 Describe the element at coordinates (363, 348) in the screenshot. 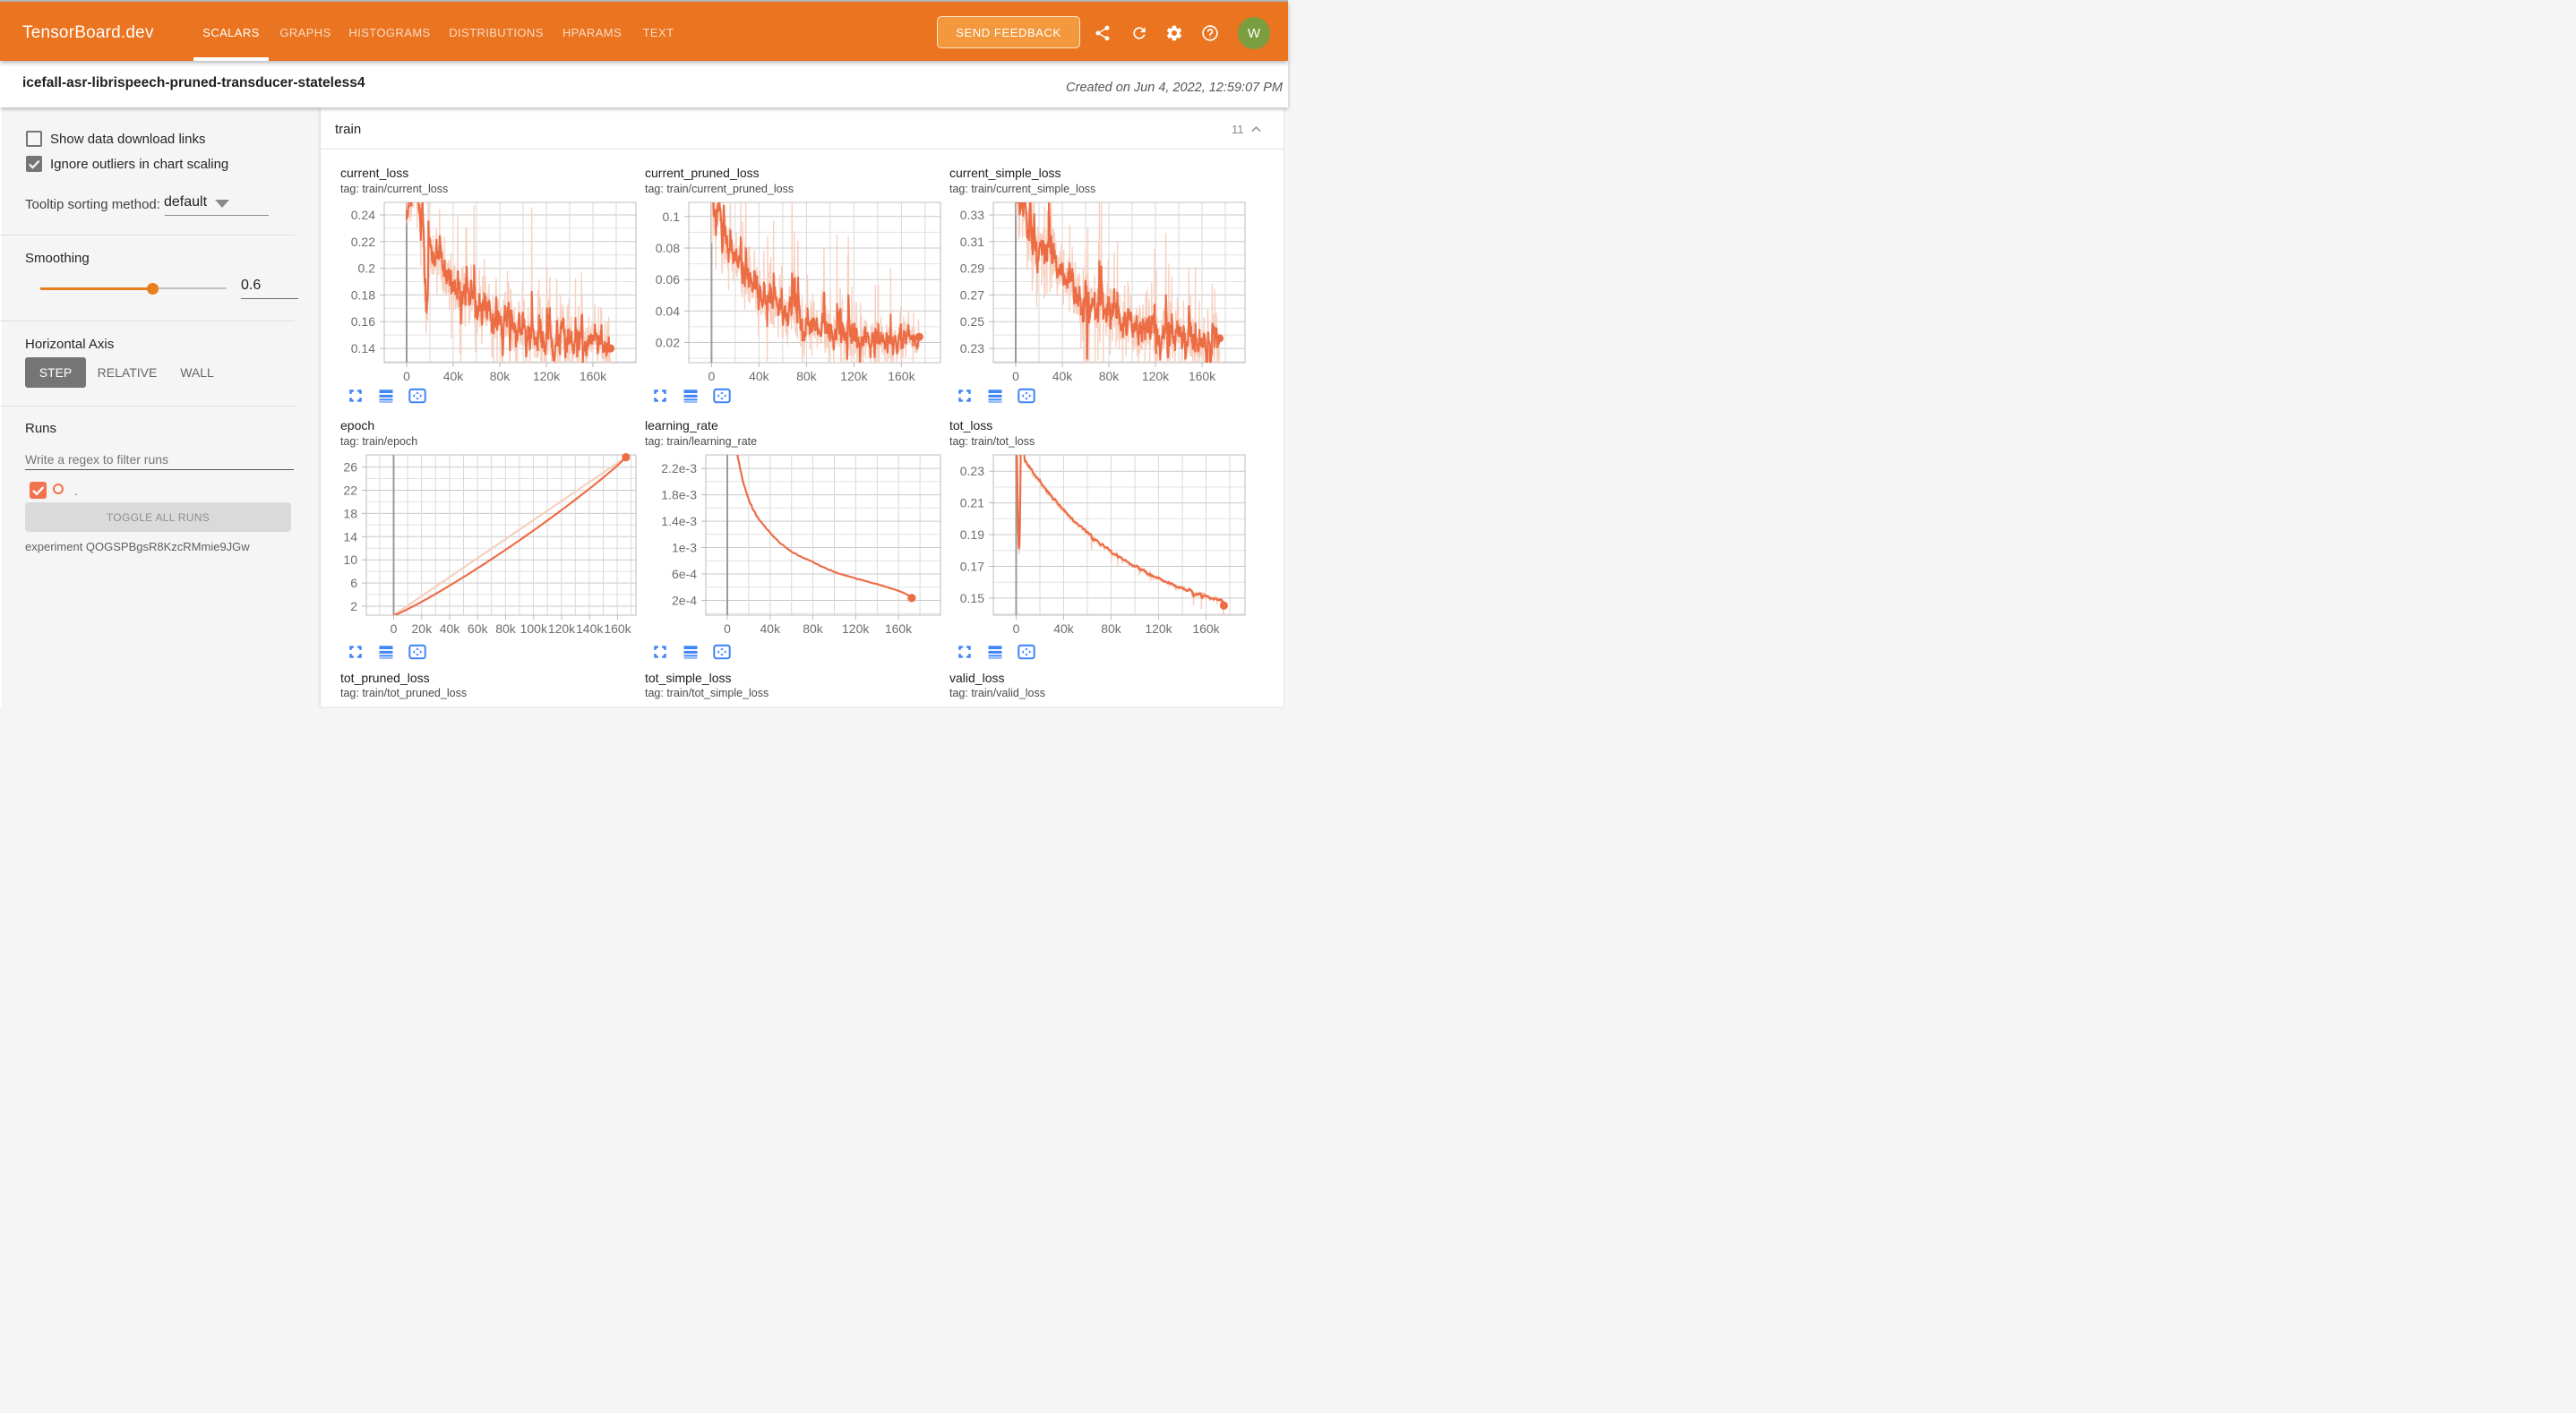

I see `svg-text: 0.14` at that location.